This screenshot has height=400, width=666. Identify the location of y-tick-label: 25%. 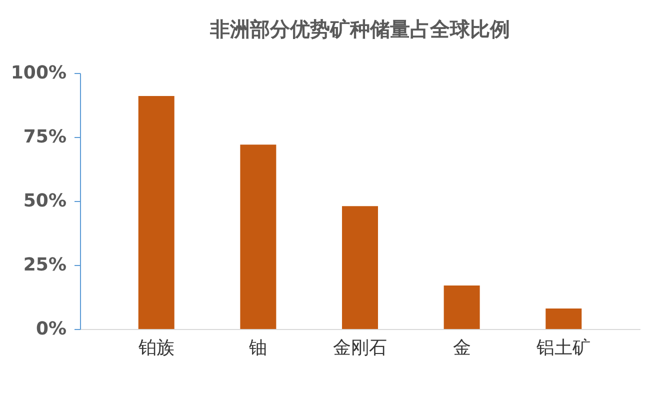
(44, 265).